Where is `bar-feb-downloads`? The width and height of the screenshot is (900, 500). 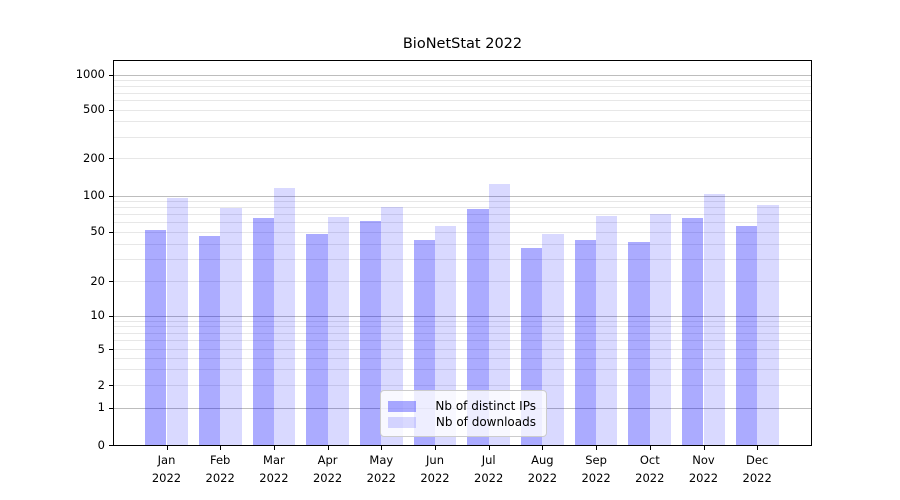 bar-feb-downloads is located at coordinates (231, 326).